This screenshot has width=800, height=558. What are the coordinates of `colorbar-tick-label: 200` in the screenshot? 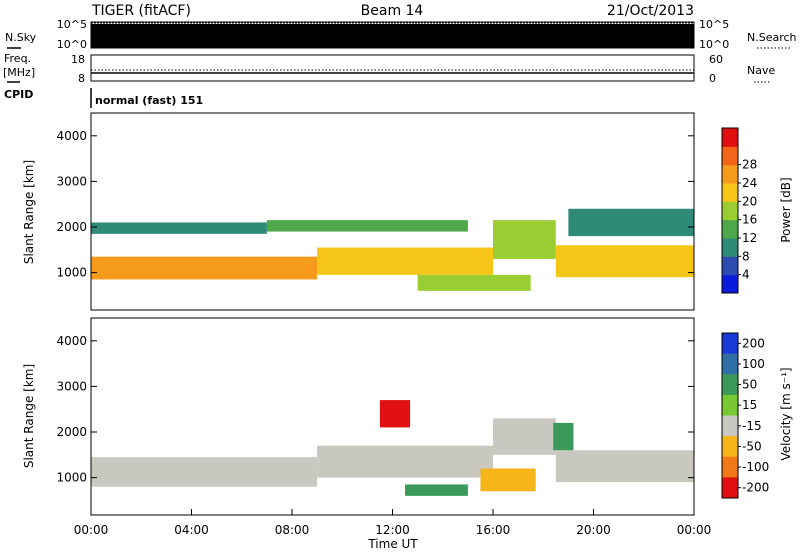 It's located at (753, 343).